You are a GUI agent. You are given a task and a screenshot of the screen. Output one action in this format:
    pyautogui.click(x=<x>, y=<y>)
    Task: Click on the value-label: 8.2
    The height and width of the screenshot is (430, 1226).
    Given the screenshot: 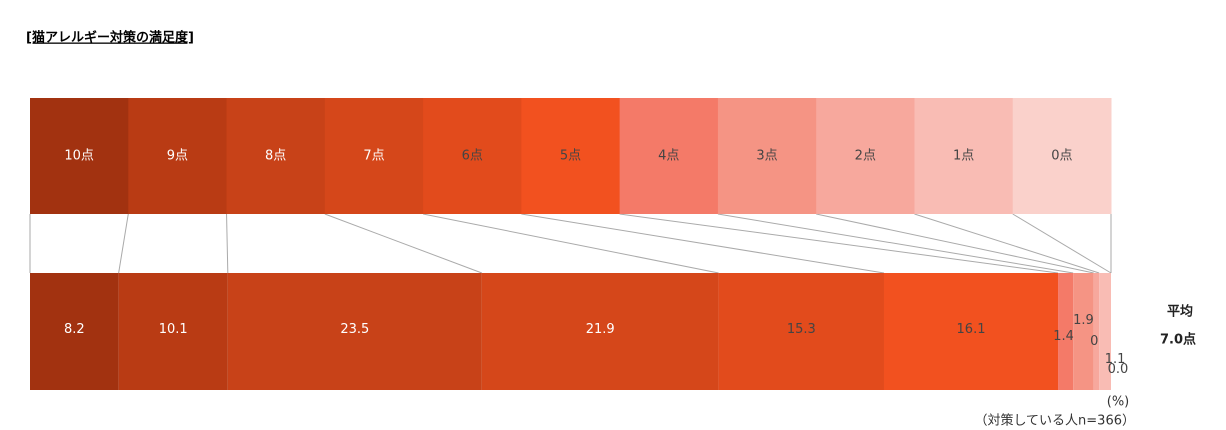 What is the action you would take?
    pyautogui.click(x=74, y=329)
    